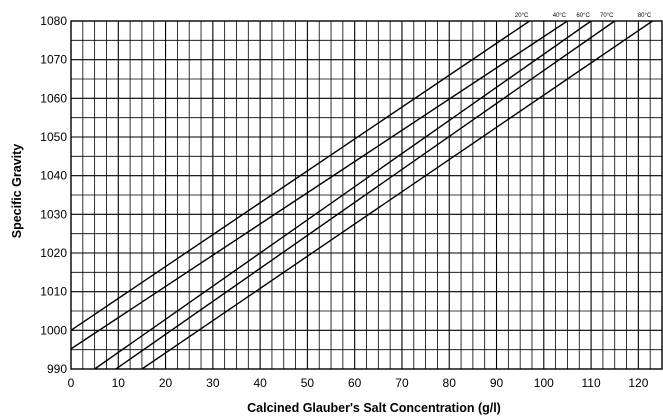 Image resolution: width=663 pixels, height=417 pixels. Describe the element at coordinates (57, 369) in the screenshot. I see `y-tick-label: 990` at that location.